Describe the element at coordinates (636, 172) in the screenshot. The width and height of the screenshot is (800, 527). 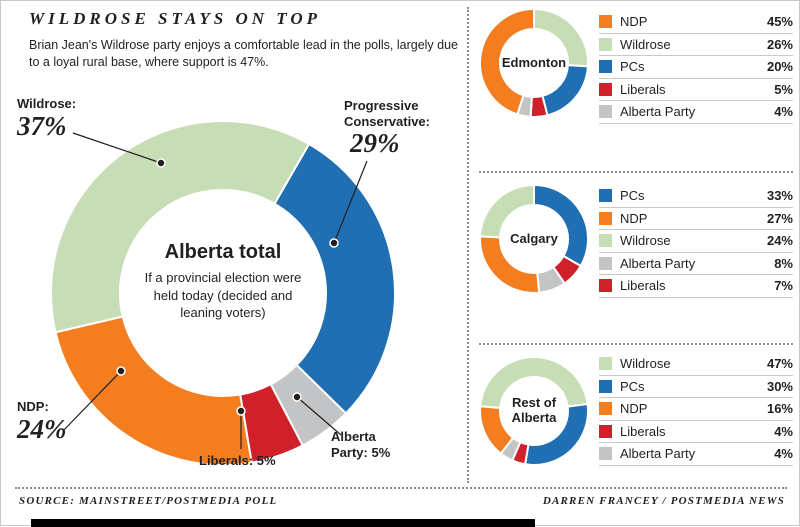
I see `divider-edmonton-calgary` at that location.